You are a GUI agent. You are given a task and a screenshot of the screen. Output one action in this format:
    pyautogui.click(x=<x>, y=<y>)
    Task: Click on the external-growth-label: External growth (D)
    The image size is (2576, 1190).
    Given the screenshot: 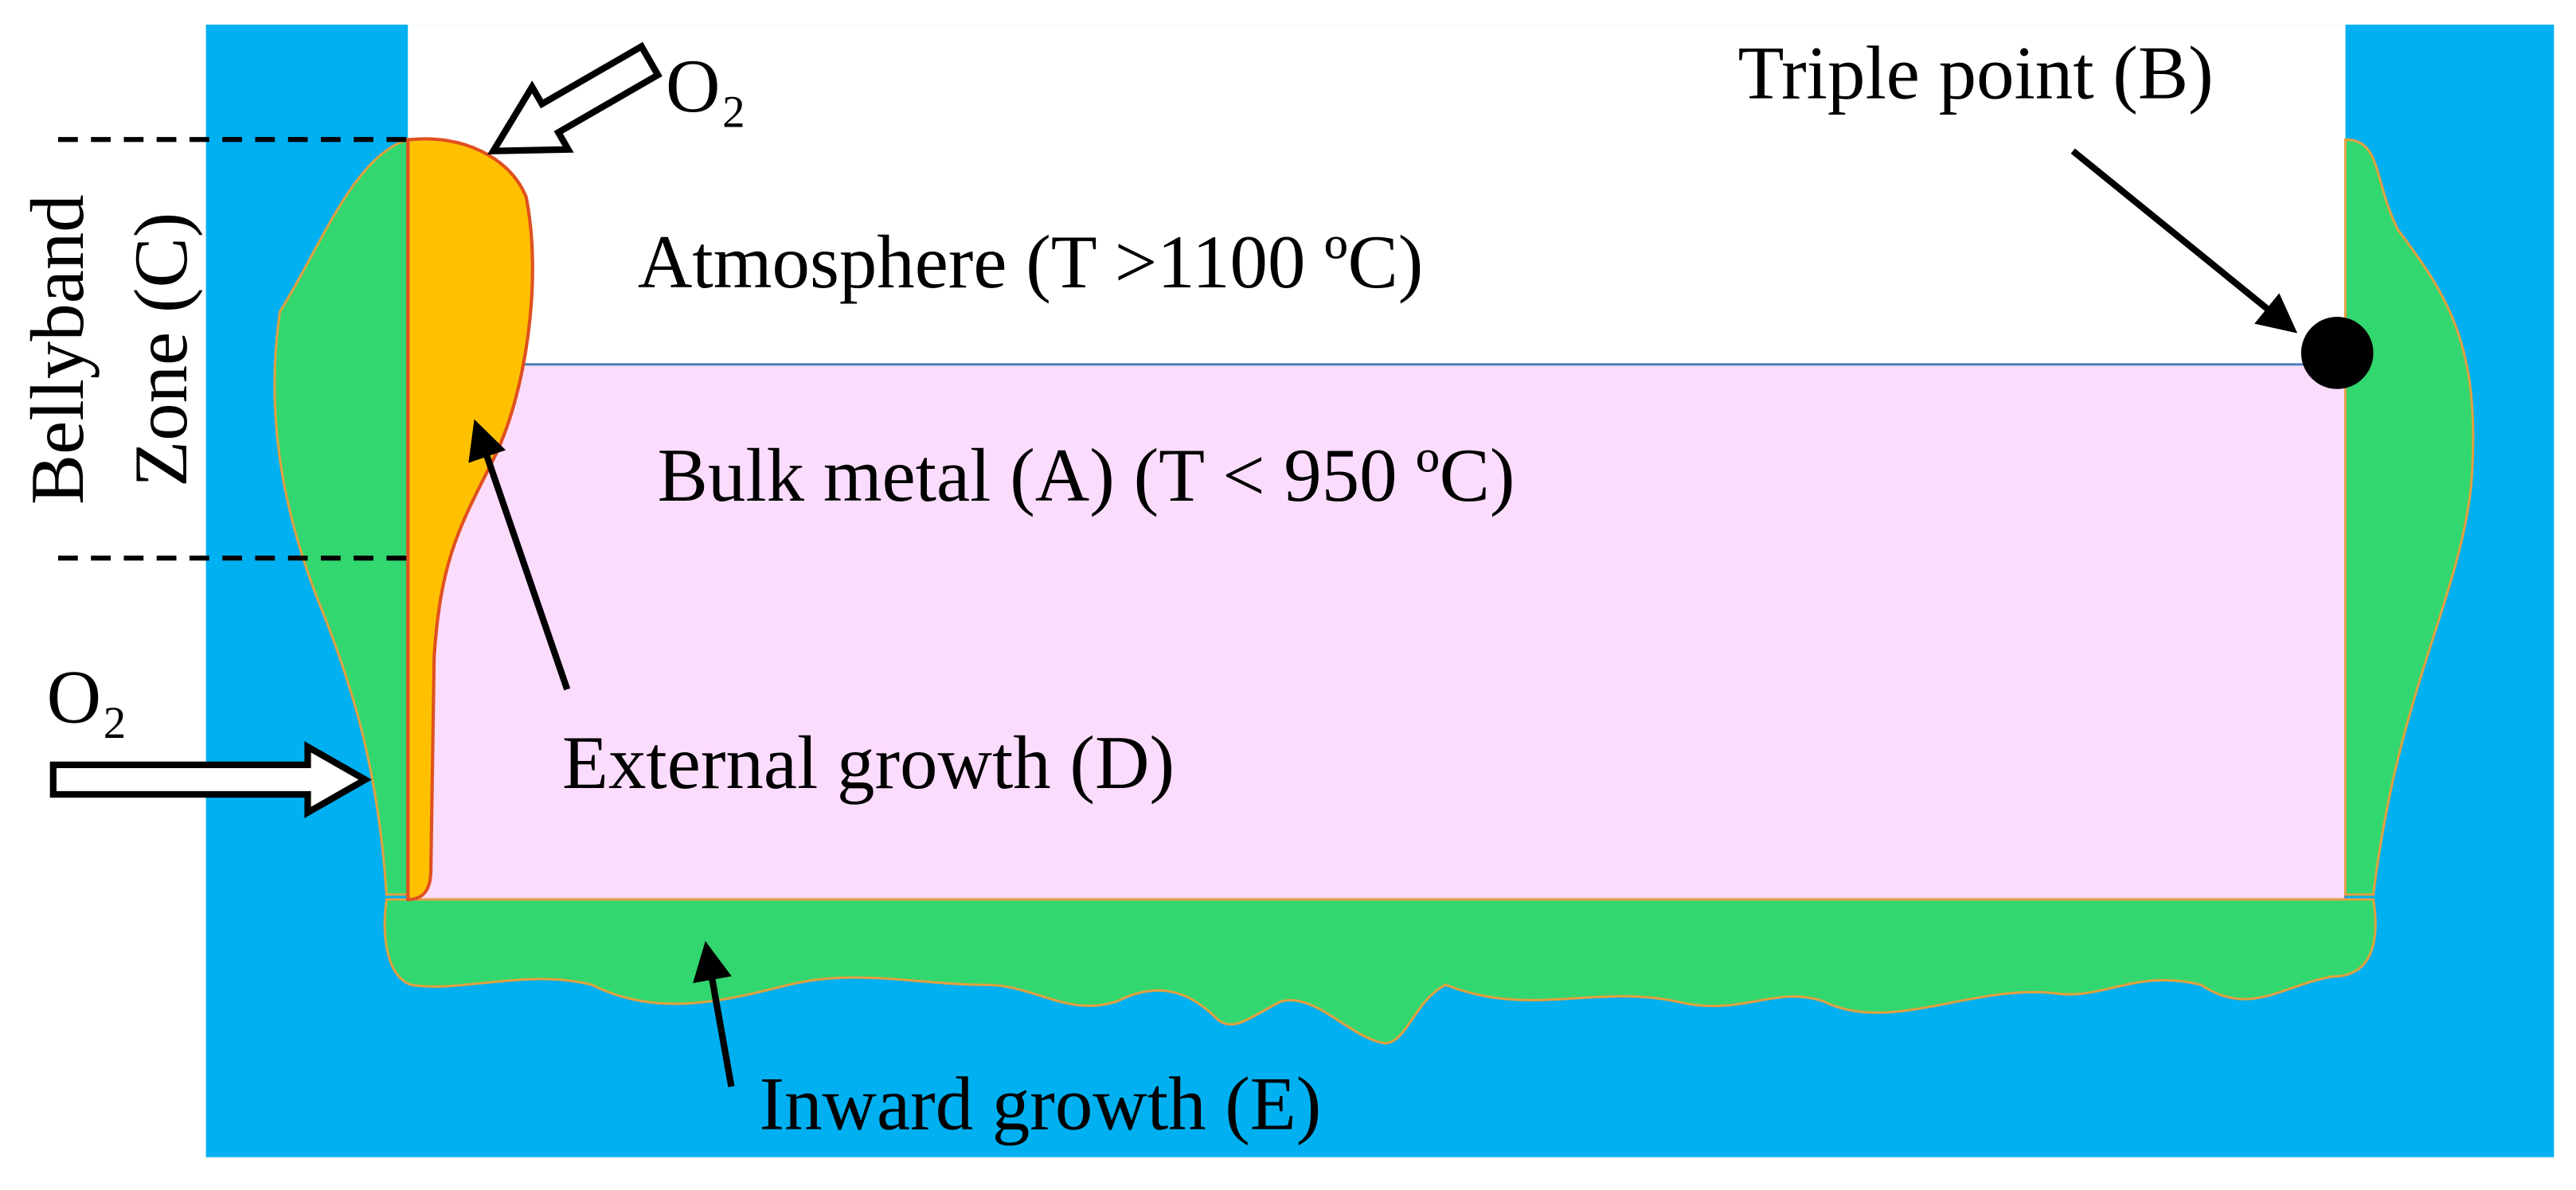 What is the action you would take?
    pyautogui.click(x=868, y=762)
    